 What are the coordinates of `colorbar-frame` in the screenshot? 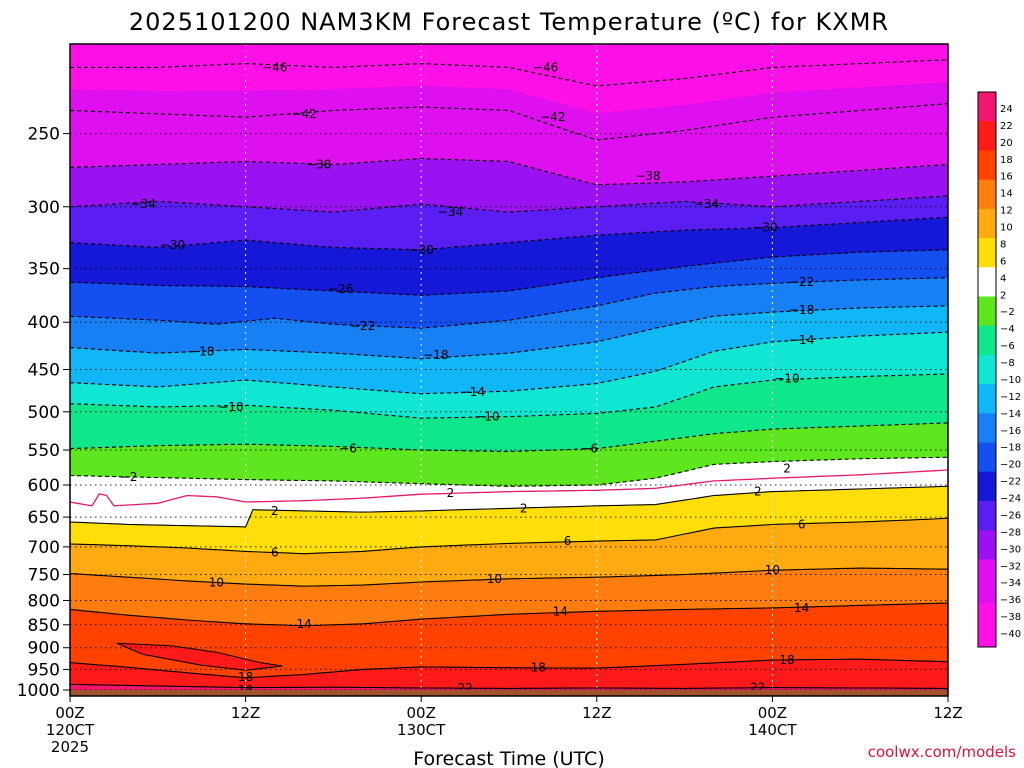 It's located at (987, 369).